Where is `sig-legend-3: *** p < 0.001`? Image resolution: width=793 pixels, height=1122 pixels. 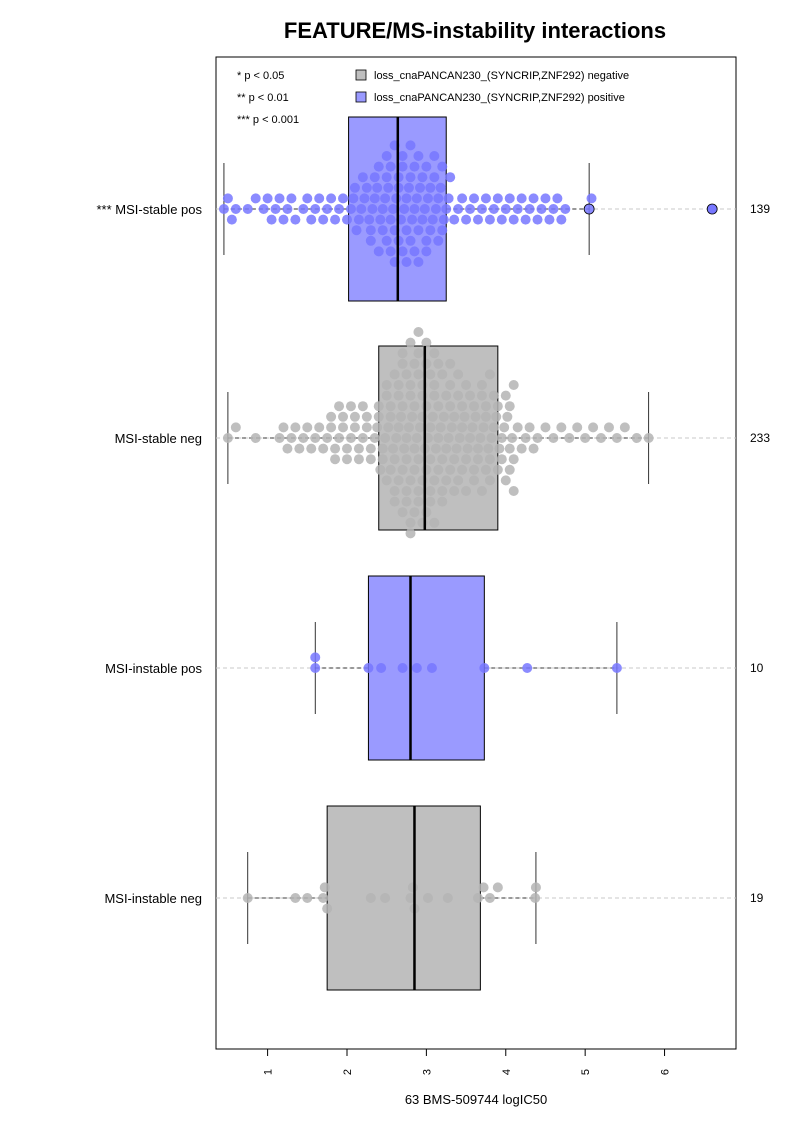 sig-legend-3: *** p < 0.001 is located at coordinates (268, 120).